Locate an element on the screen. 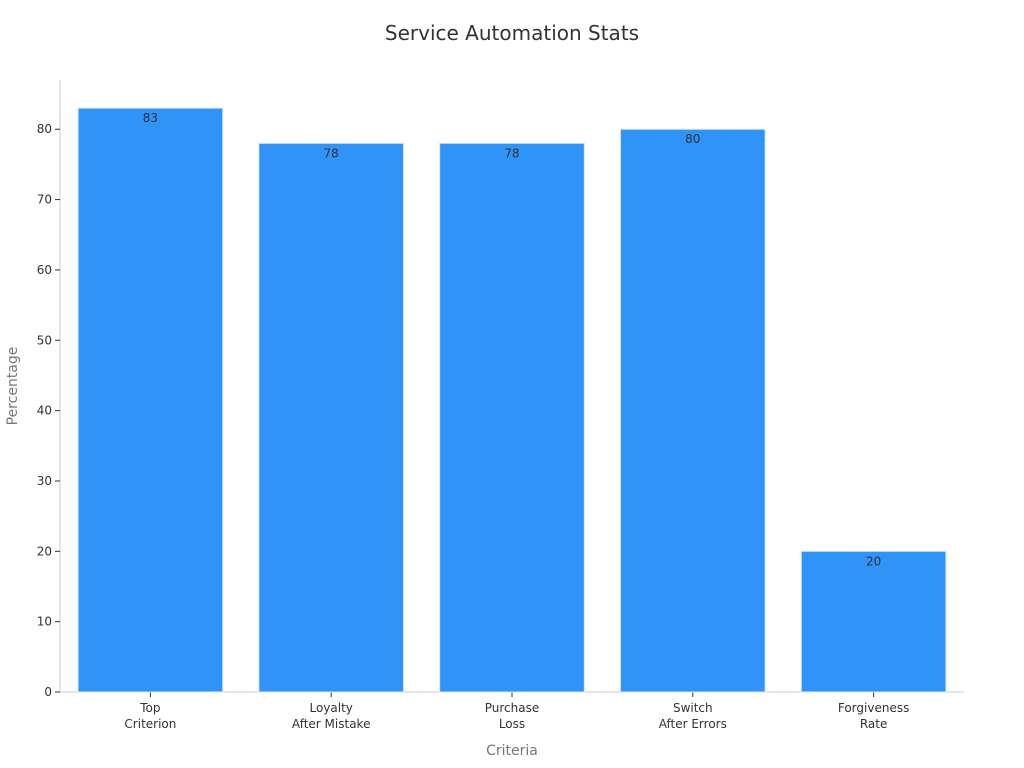 The width and height of the screenshot is (1024, 768). x-tick-label: Criterion is located at coordinates (150, 724).